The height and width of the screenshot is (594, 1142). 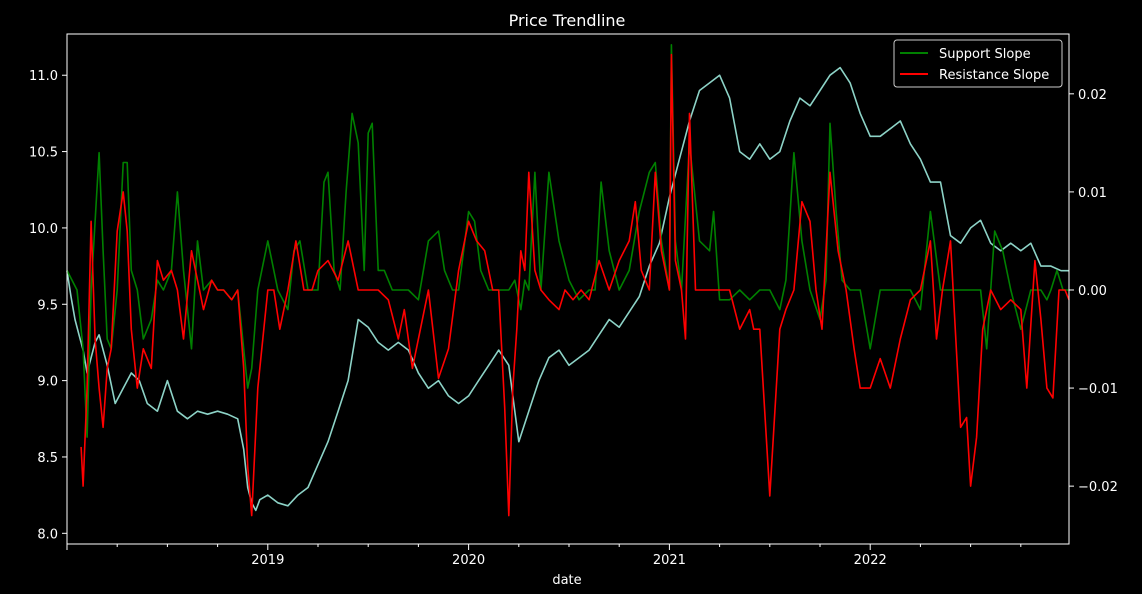 I want to click on y-left-tick-label: 8.5, so click(x=47, y=458).